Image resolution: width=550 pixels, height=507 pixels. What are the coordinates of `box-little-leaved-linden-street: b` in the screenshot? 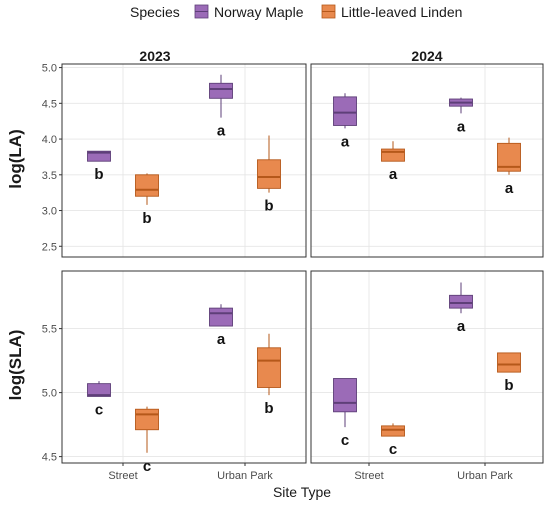 It's located at (147, 200).